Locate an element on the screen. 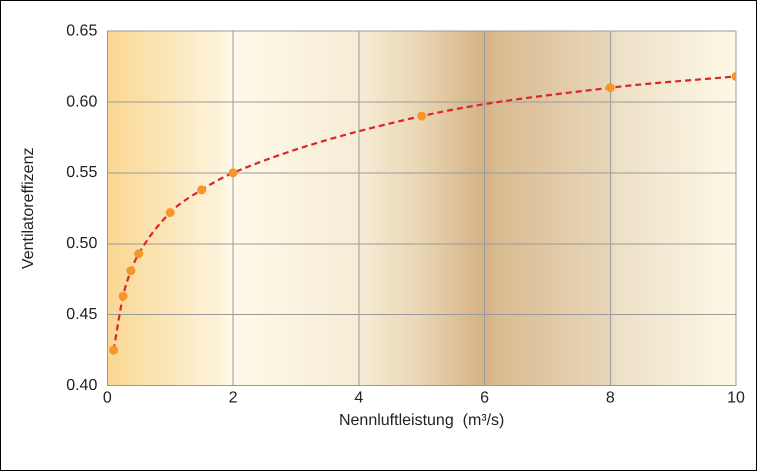 This screenshot has height=471, width=757. x-tick-label: 6 is located at coordinates (485, 398).